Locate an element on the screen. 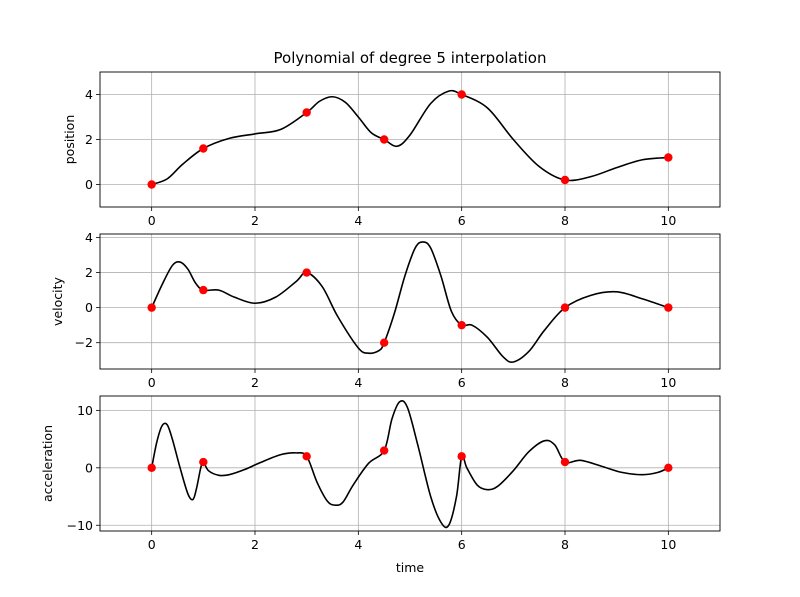 This screenshot has width=800, height=597. y-axis-label: position is located at coordinates (69, 140).